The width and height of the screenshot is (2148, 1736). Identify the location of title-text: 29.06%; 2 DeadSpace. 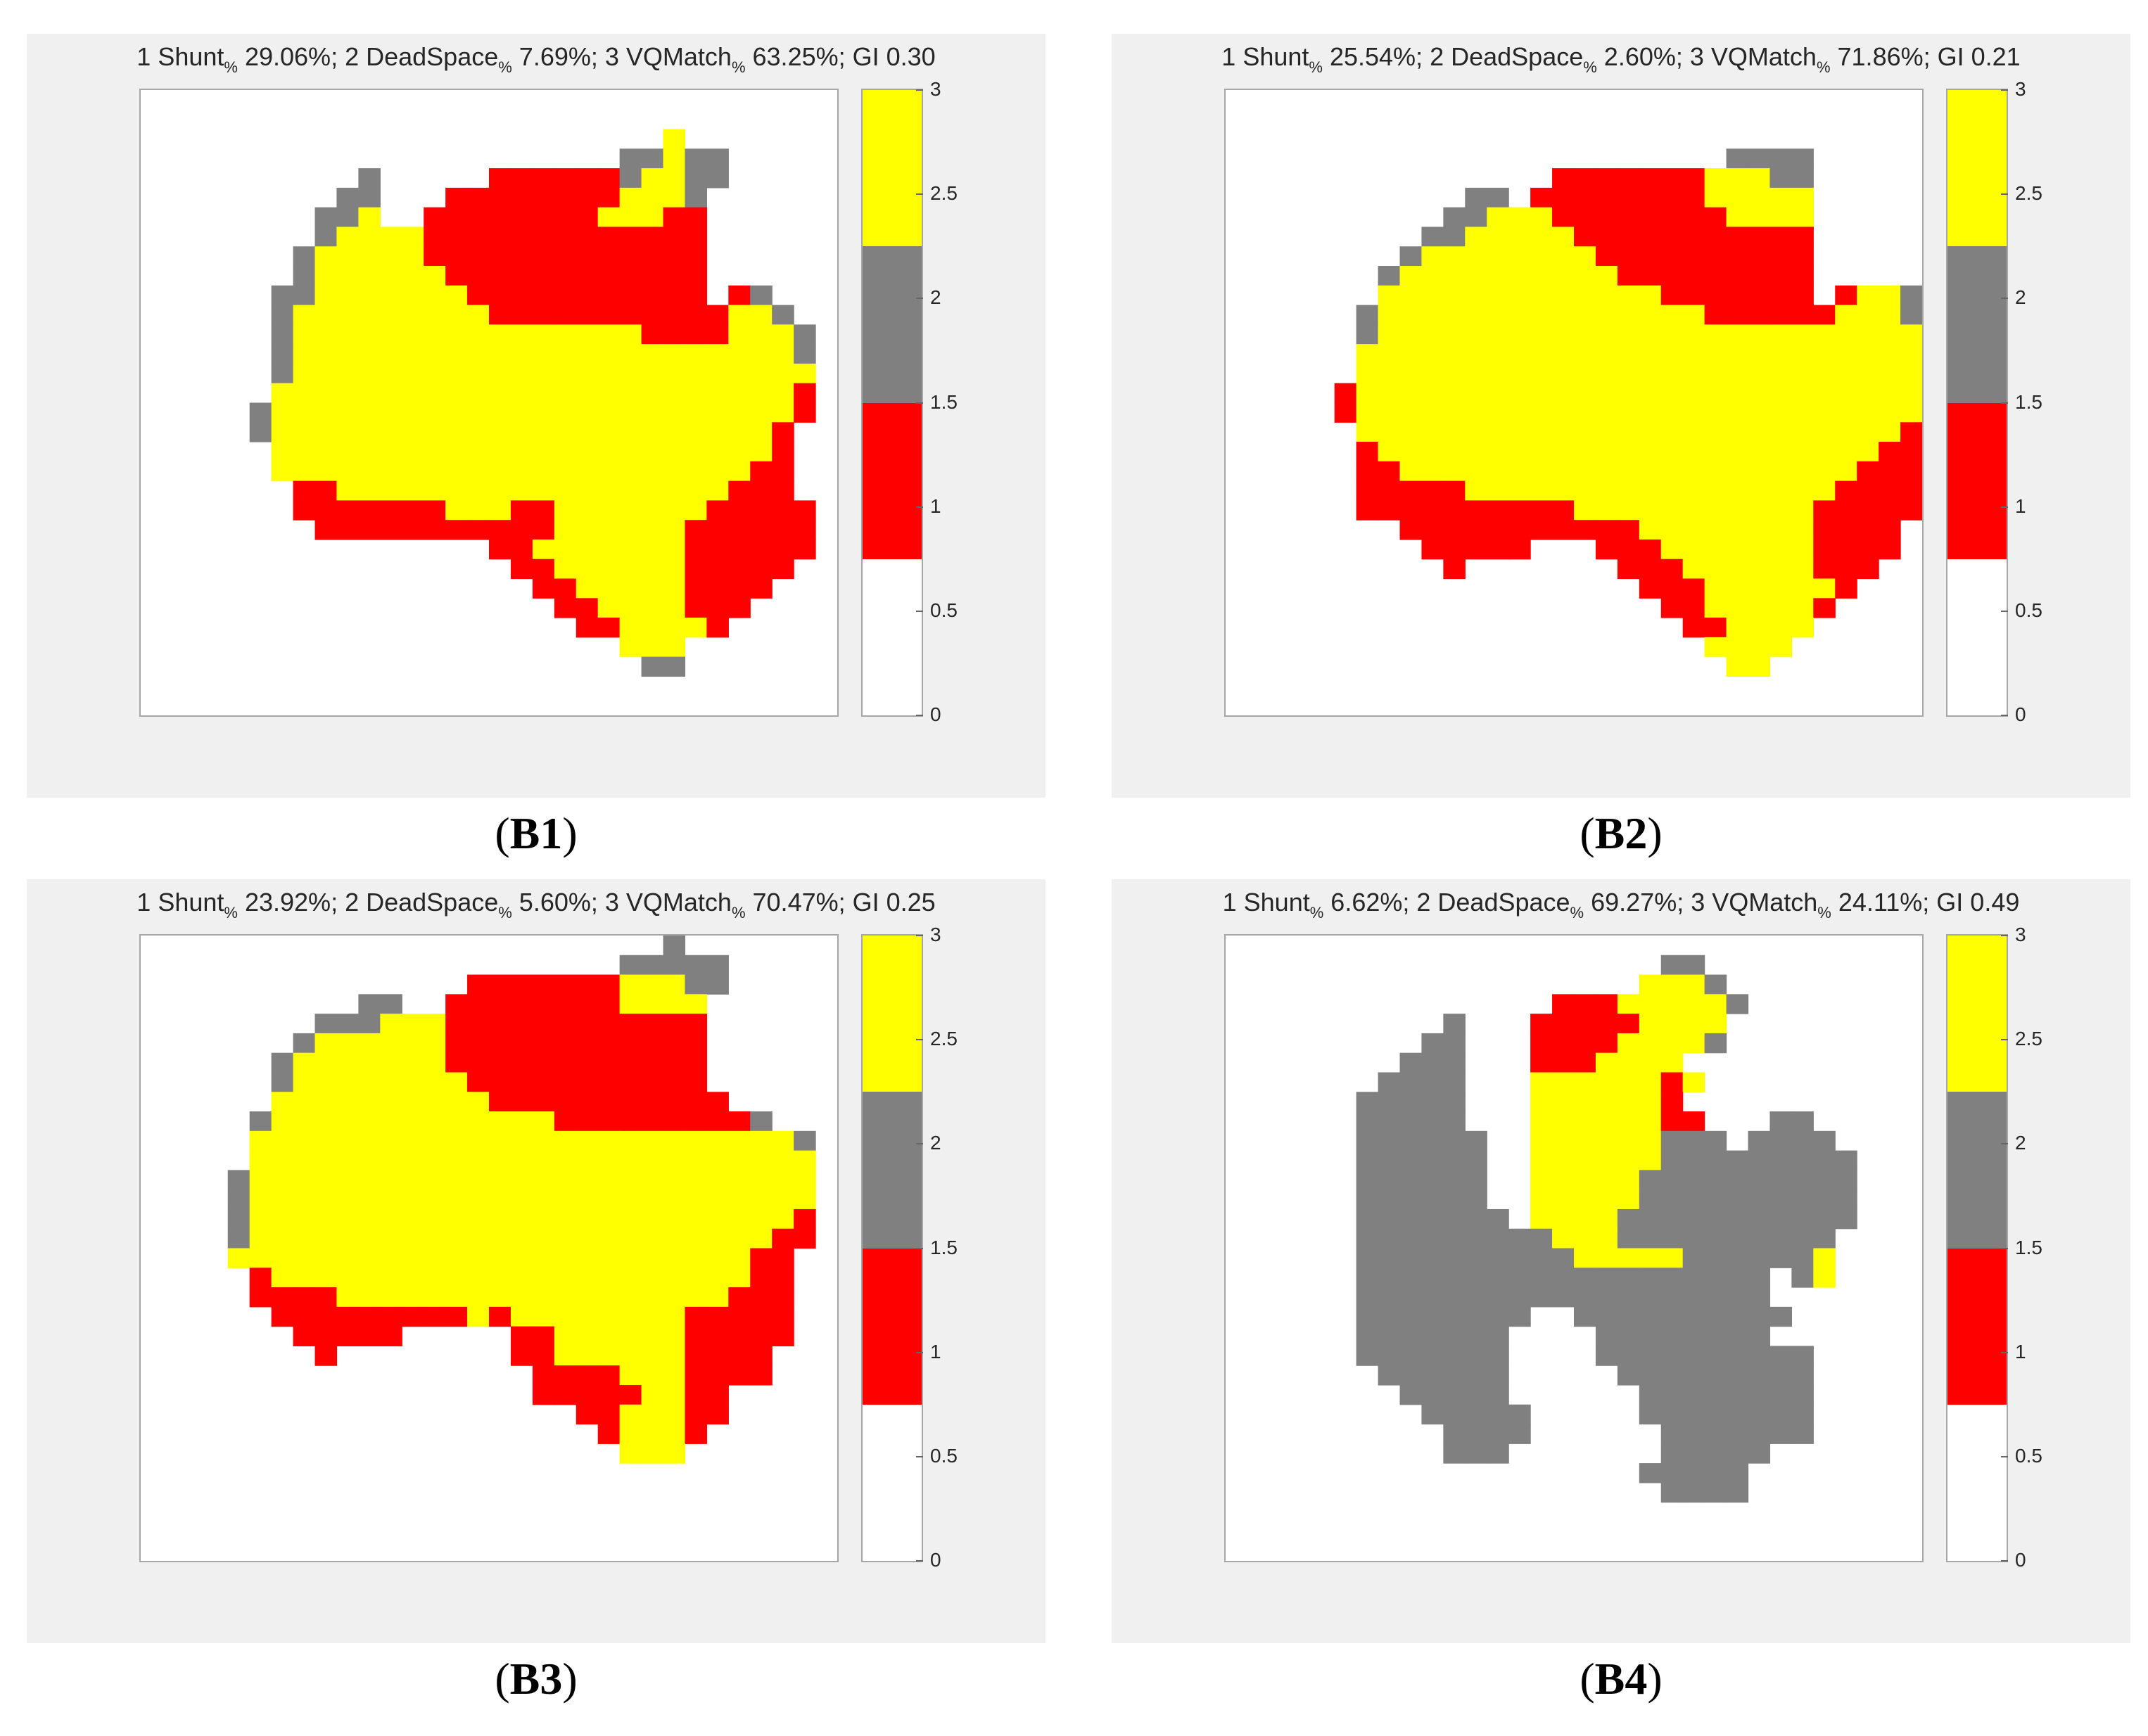
(368, 56).